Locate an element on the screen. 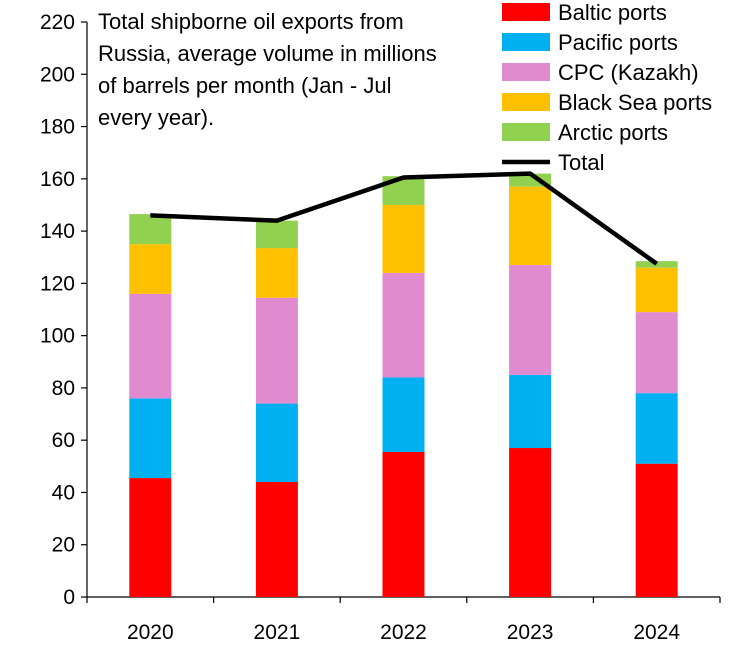 This screenshot has width=732, height=647. bar-pacific-ports-2022 is located at coordinates (403, 414).